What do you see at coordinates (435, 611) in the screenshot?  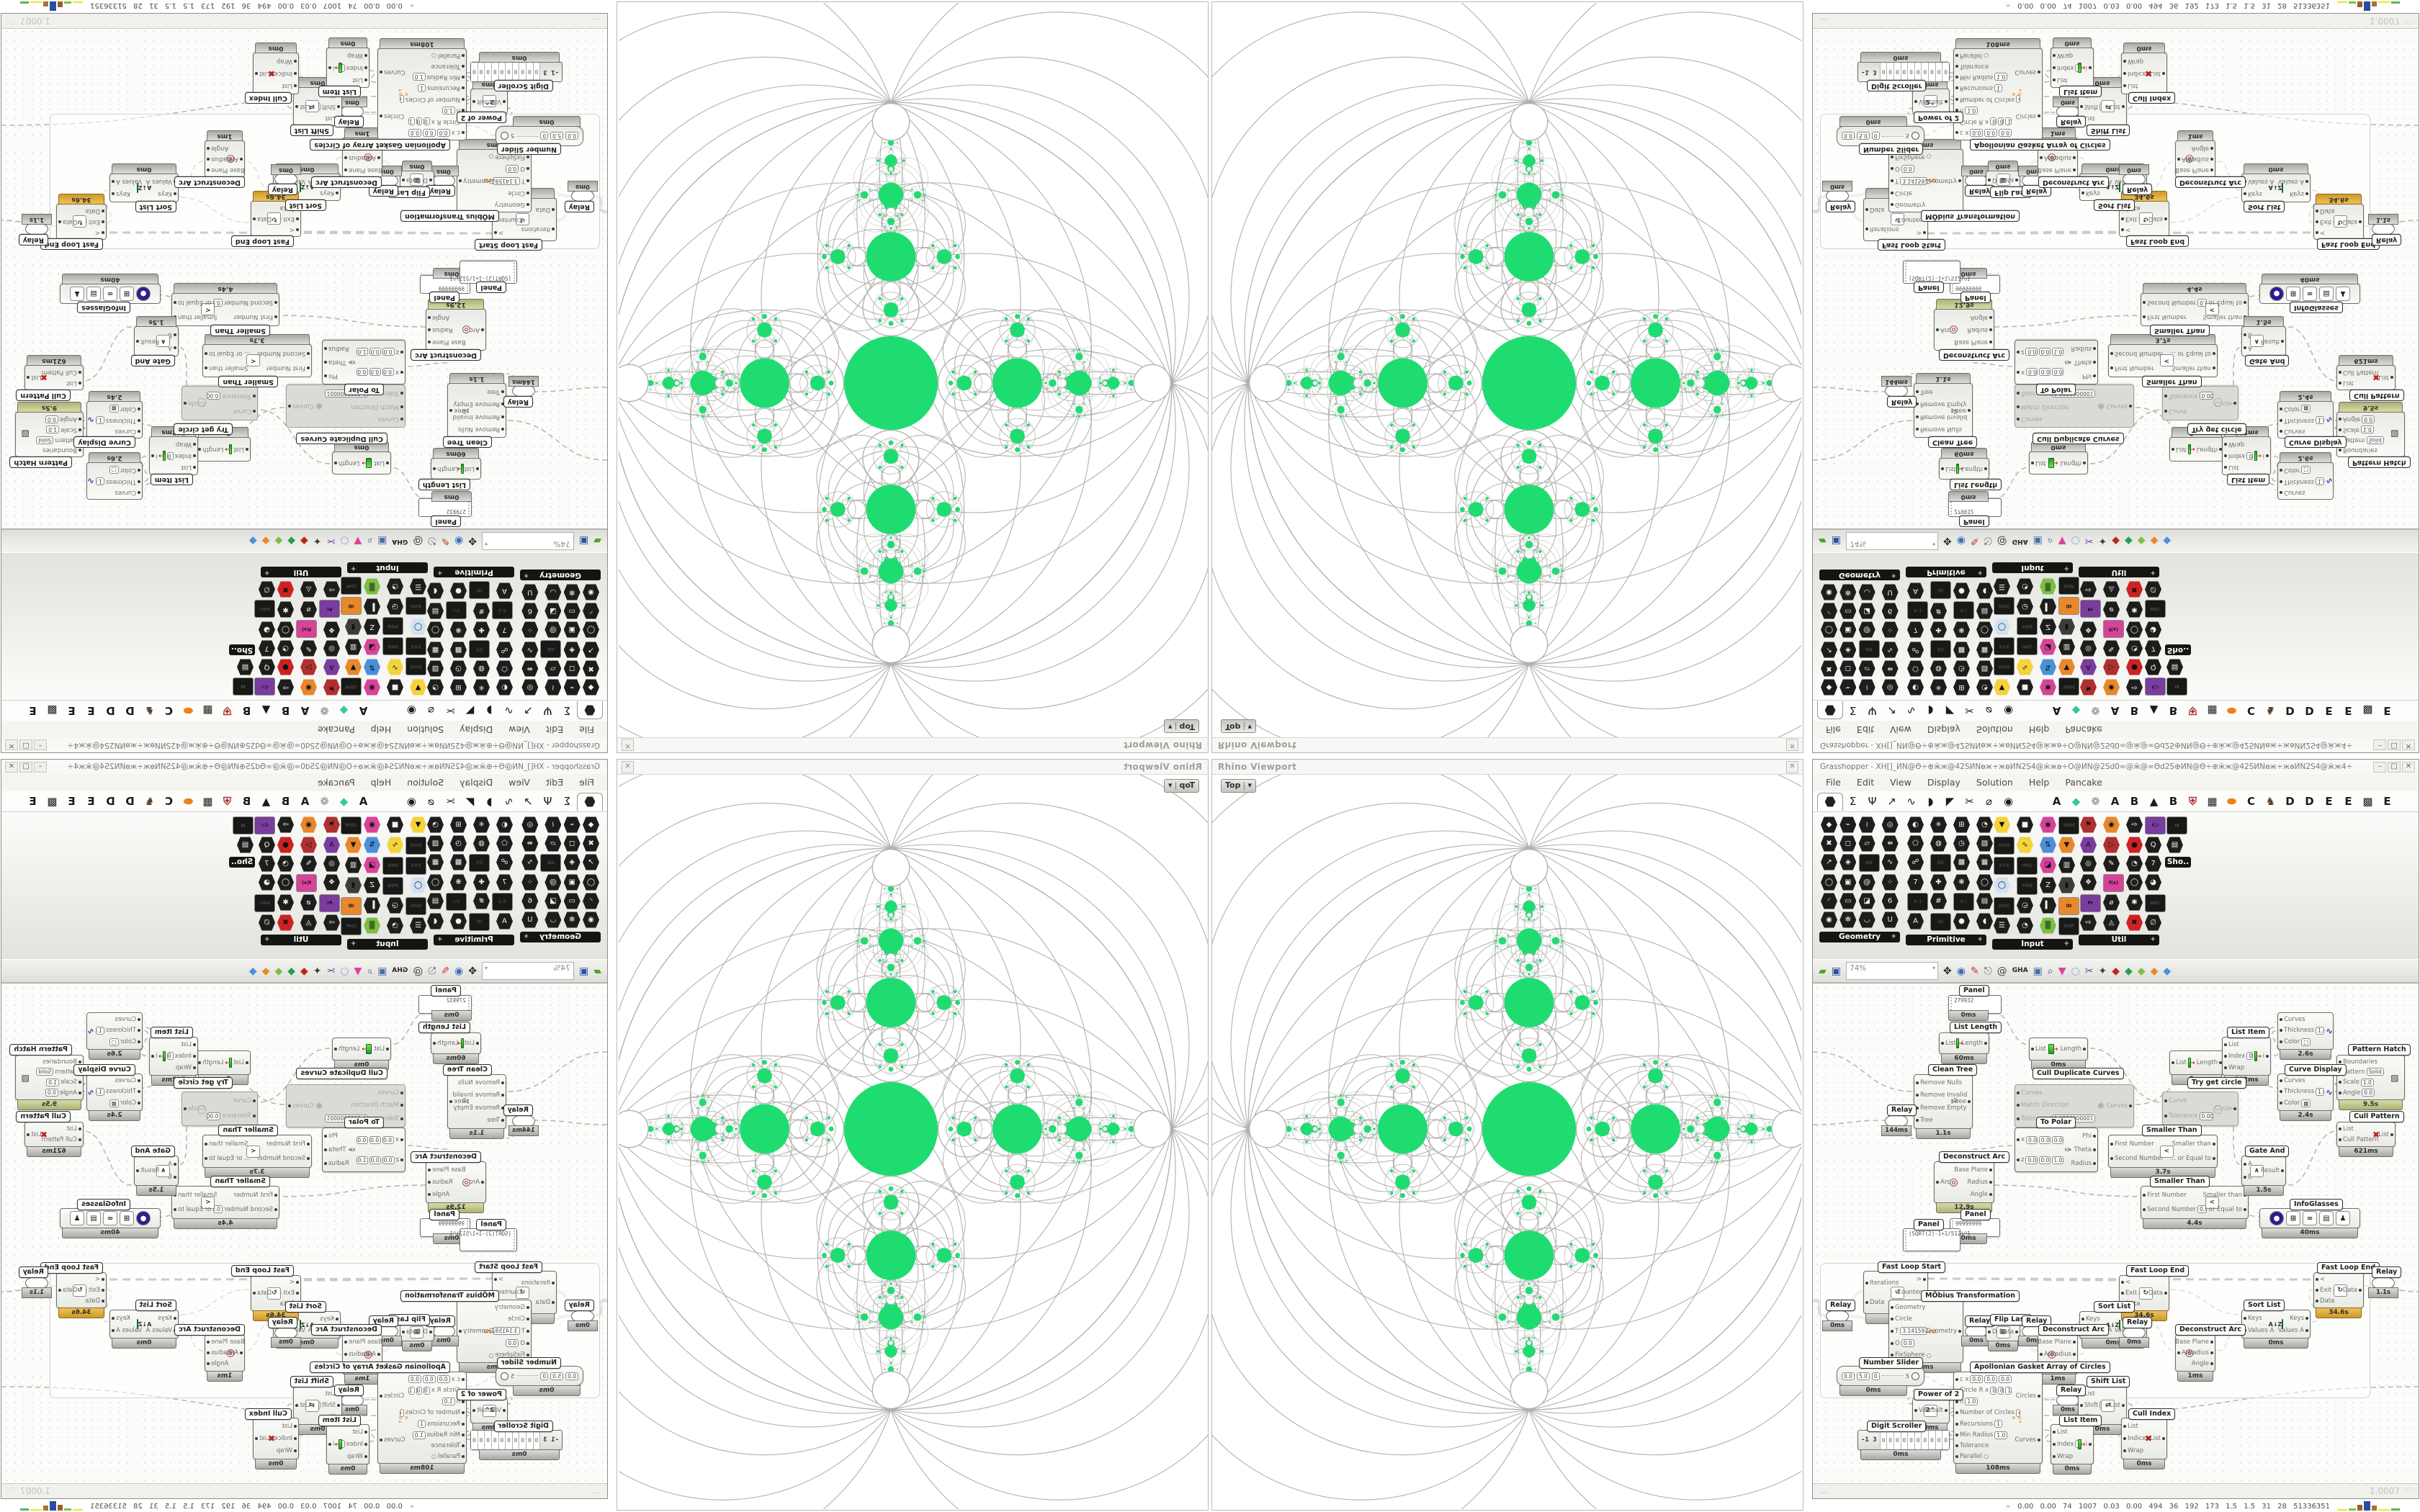 I see `palette-icon: ▤` at bounding box center [435, 611].